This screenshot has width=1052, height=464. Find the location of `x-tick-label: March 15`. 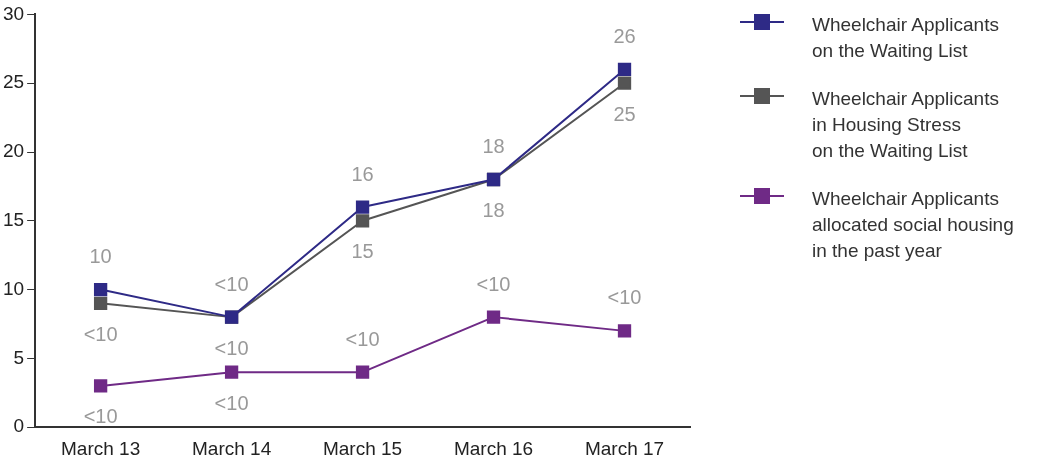

x-tick-label: March 15 is located at coordinates (362, 448).